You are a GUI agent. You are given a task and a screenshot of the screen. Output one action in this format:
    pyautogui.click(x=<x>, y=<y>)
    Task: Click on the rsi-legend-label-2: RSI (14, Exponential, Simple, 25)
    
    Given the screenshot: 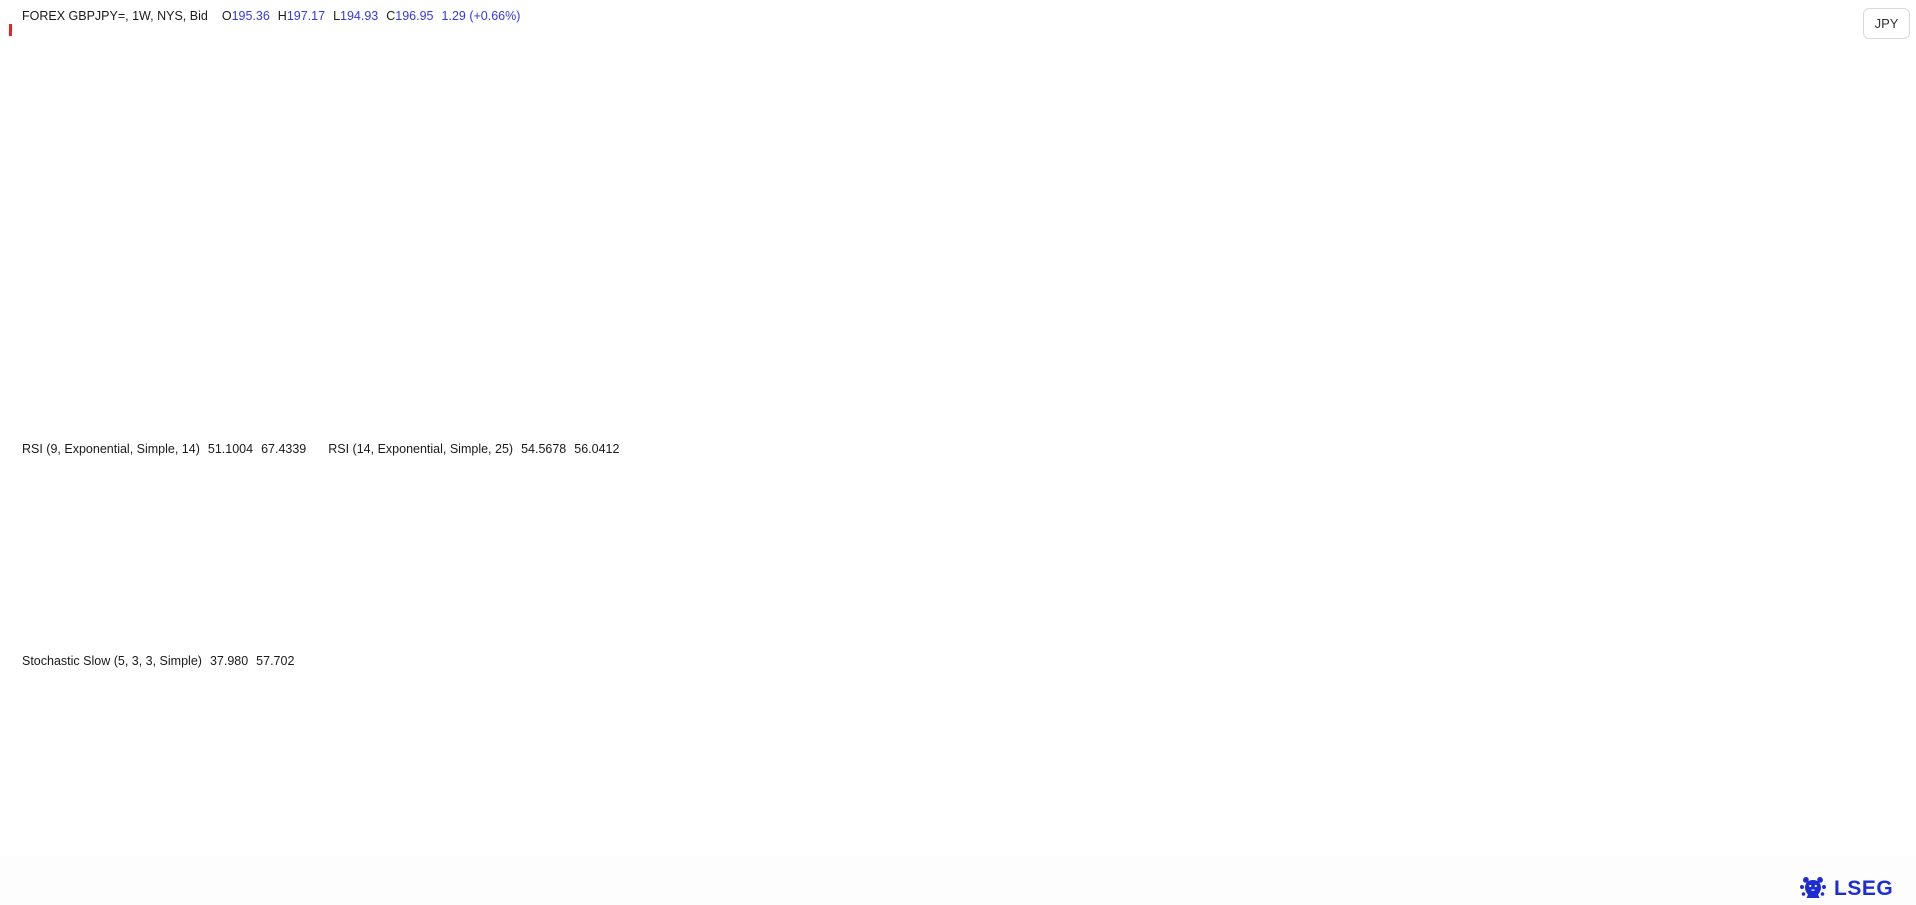 What is the action you would take?
    pyautogui.click(x=421, y=449)
    